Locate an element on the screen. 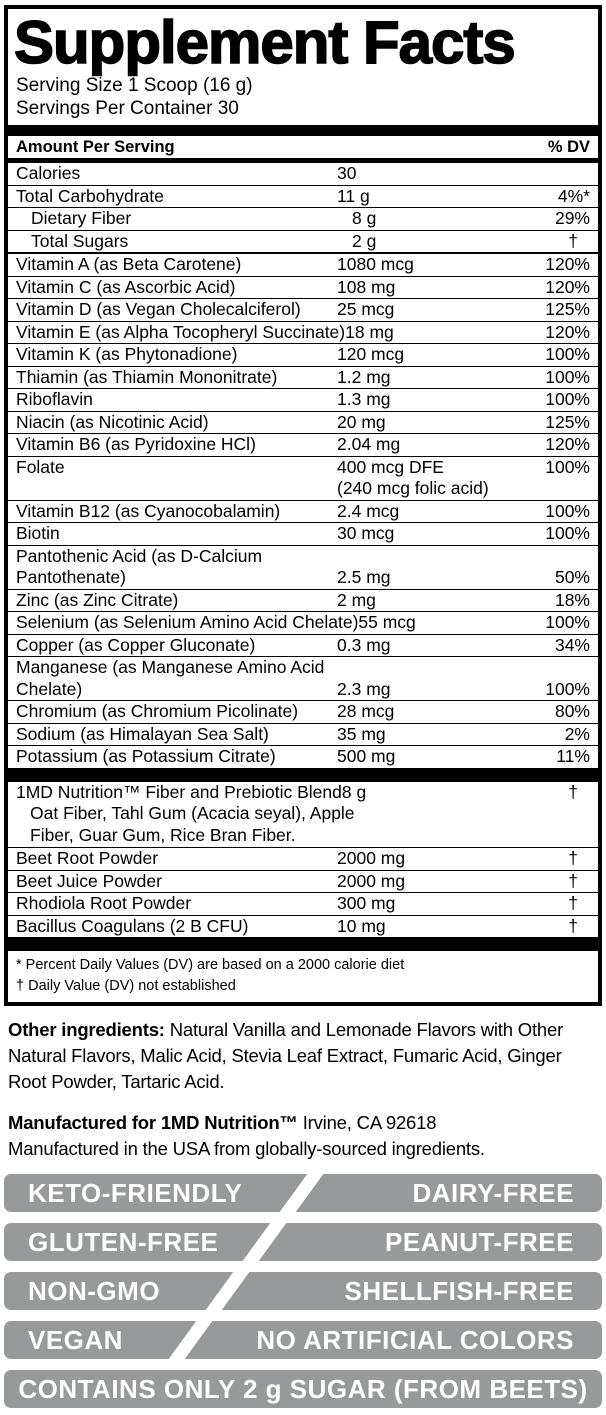 The image size is (606, 1415). panel-title: Supplement Facts is located at coordinates (264, 42).